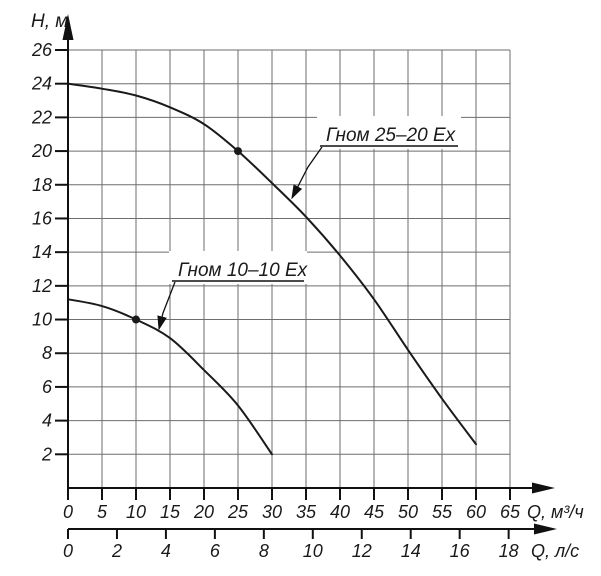 The width and height of the screenshot is (601, 576). I want to click on y-tick-label: 24, so click(41, 84).